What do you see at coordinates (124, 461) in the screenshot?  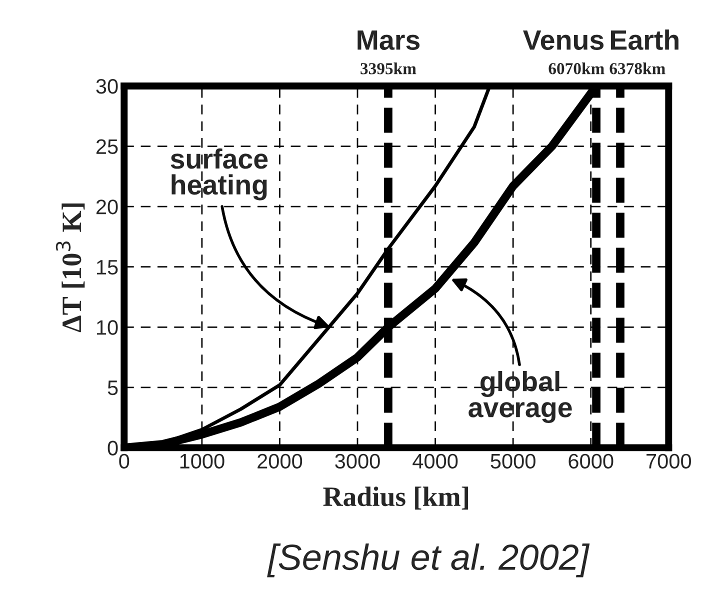 I see `x-tick-label: 0` at bounding box center [124, 461].